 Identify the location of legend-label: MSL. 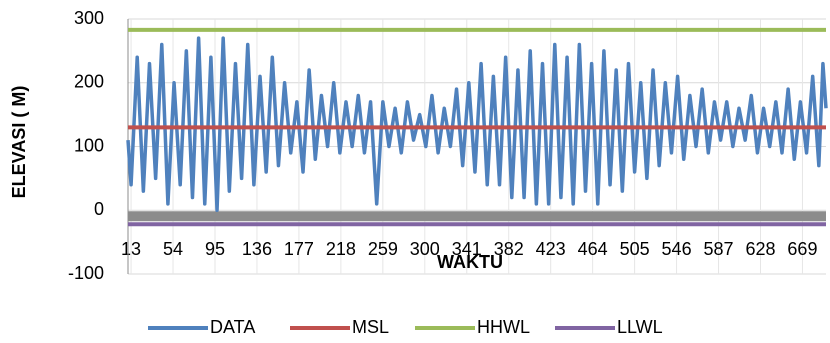
(370, 327).